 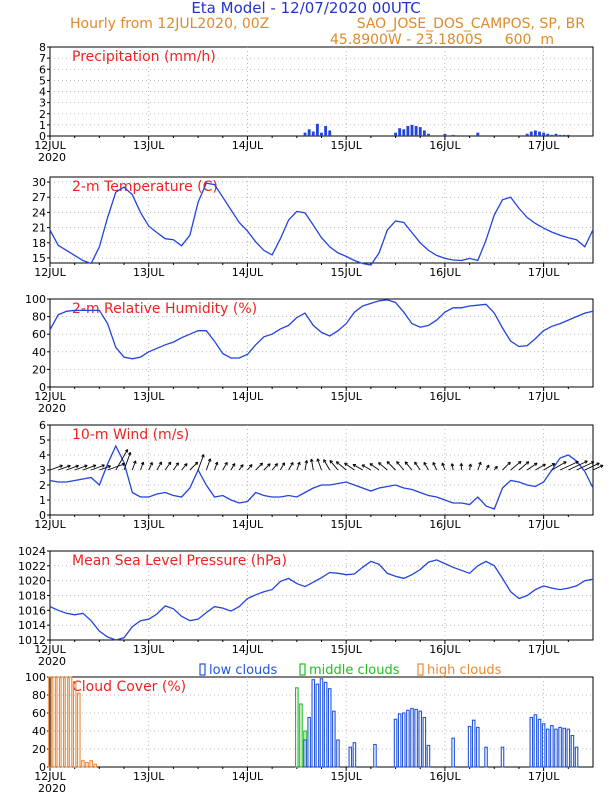 What do you see at coordinates (42, 440) in the screenshot?
I see `y-tick-label: 5` at bounding box center [42, 440].